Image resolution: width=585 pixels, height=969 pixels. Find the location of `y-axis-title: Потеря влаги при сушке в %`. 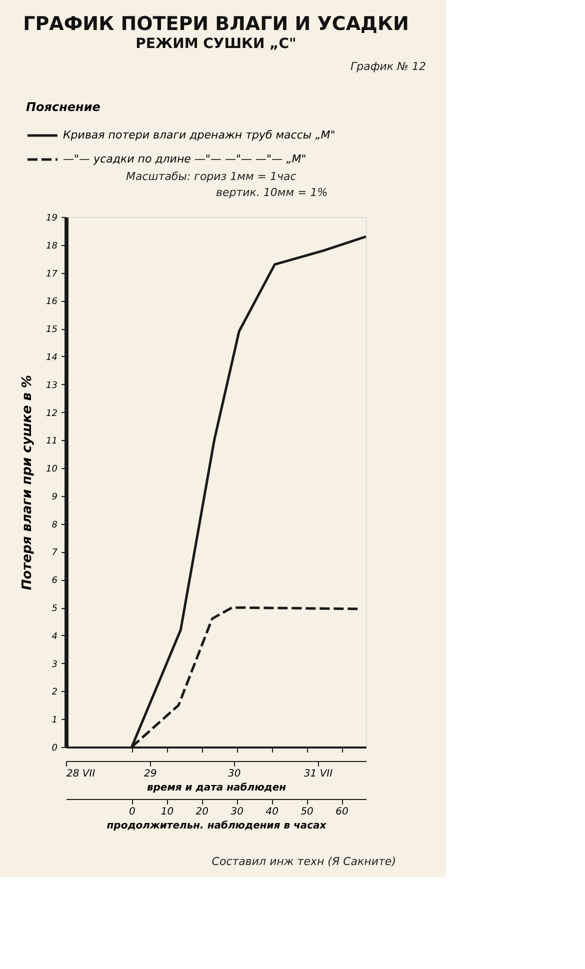

y-axis-title: Потеря влаги при сушке в % is located at coordinates (28, 482).